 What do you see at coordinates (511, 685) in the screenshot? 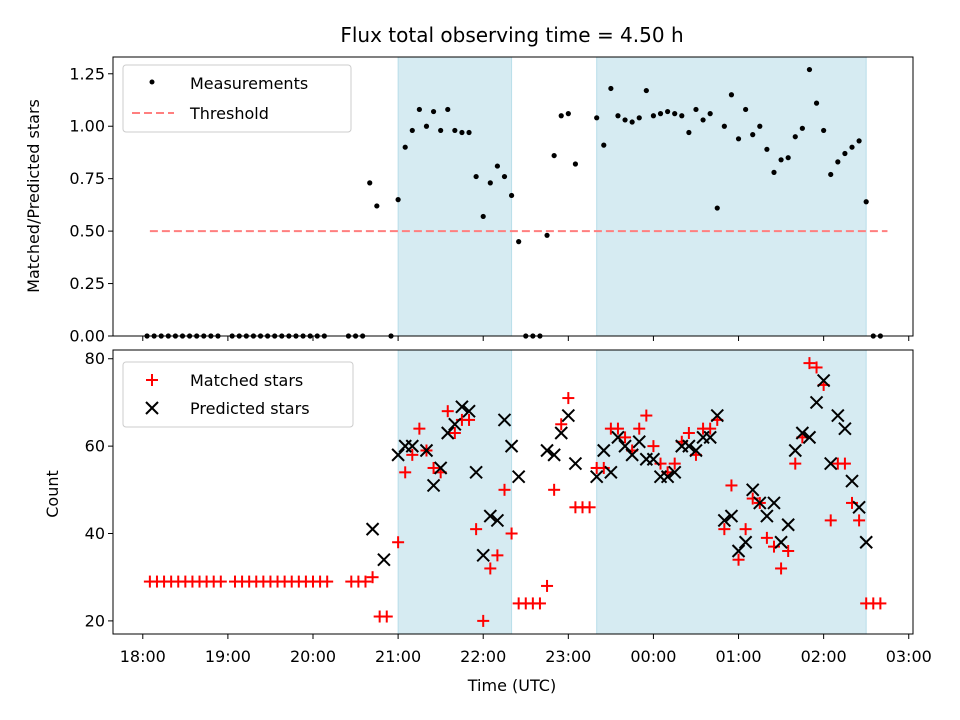
I see `x-axis-label: Time (UTC)` at bounding box center [511, 685].